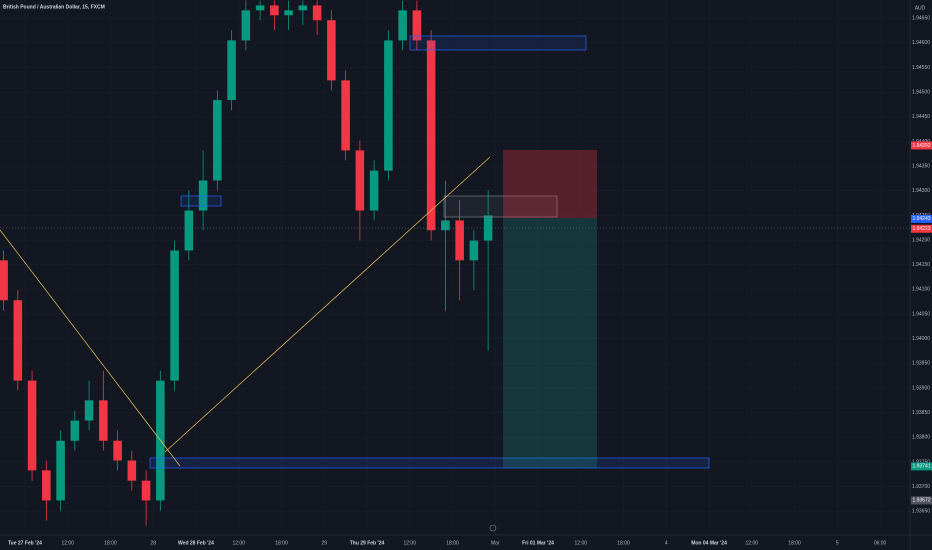 Image resolution: width=932 pixels, height=550 pixels. Describe the element at coordinates (921, 93) in the screenshot. I see `y-tick-label: 1.94500` at that location.